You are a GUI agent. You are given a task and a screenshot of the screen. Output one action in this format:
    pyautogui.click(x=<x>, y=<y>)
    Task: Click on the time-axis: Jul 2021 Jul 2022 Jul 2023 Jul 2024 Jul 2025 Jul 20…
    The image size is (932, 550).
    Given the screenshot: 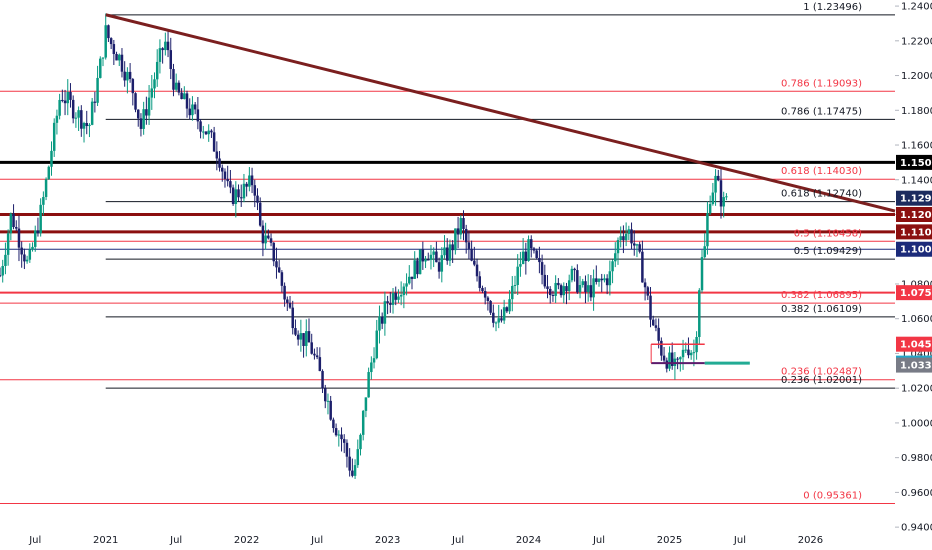 What is the action you would take?
    pyautogui.click(x=425, y=540)
    